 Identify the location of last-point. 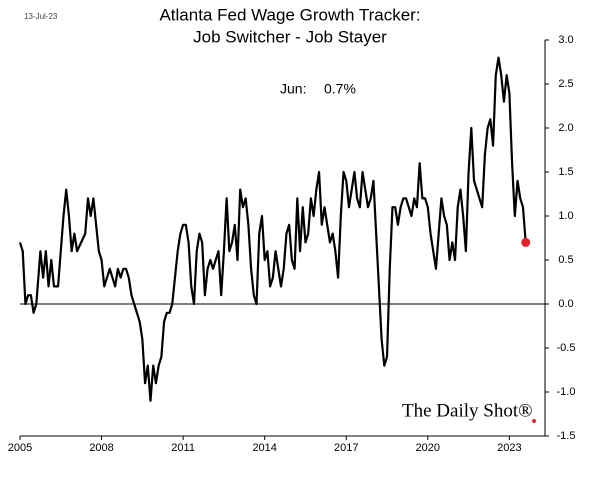
(526, 242).